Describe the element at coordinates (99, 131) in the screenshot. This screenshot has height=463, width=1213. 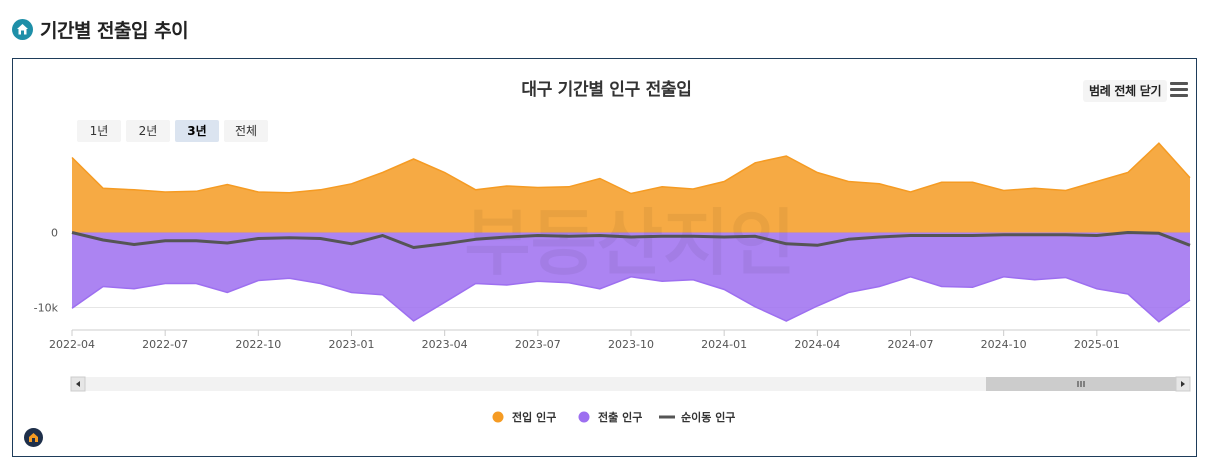
I see `range-button-1y: 1년` at that location.